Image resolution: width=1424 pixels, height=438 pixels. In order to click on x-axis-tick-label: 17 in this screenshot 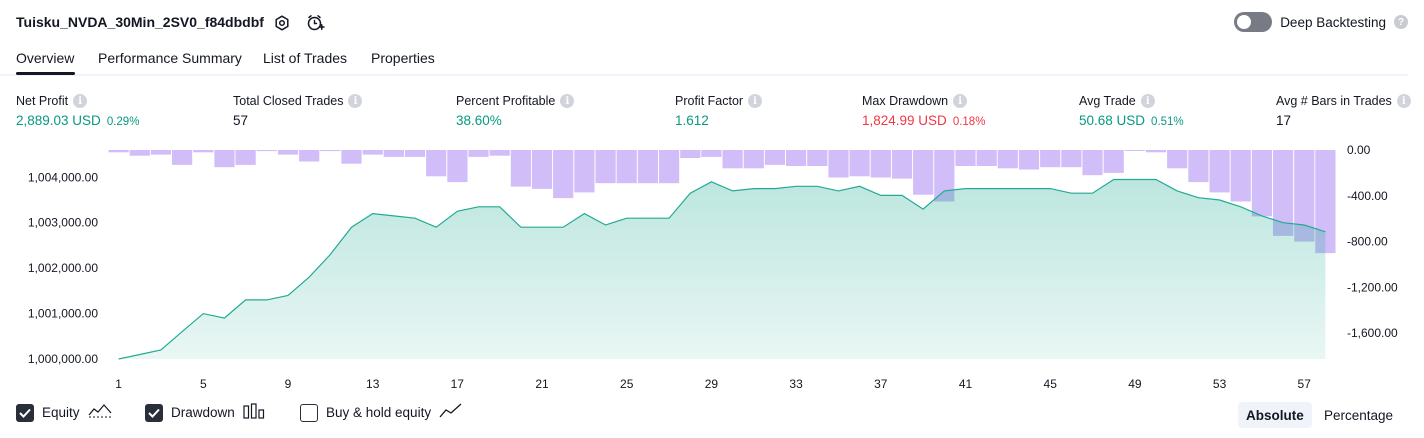, I will do `click(458, 384)`.